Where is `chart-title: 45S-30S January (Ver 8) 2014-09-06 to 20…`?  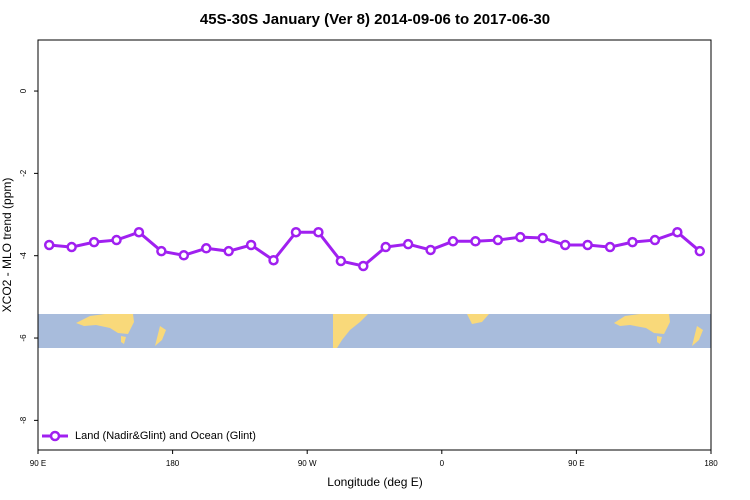 chart-title: 45S-30S January (Ver 8) 2014-09-06 to 20… is located at coordinates (375, 19).